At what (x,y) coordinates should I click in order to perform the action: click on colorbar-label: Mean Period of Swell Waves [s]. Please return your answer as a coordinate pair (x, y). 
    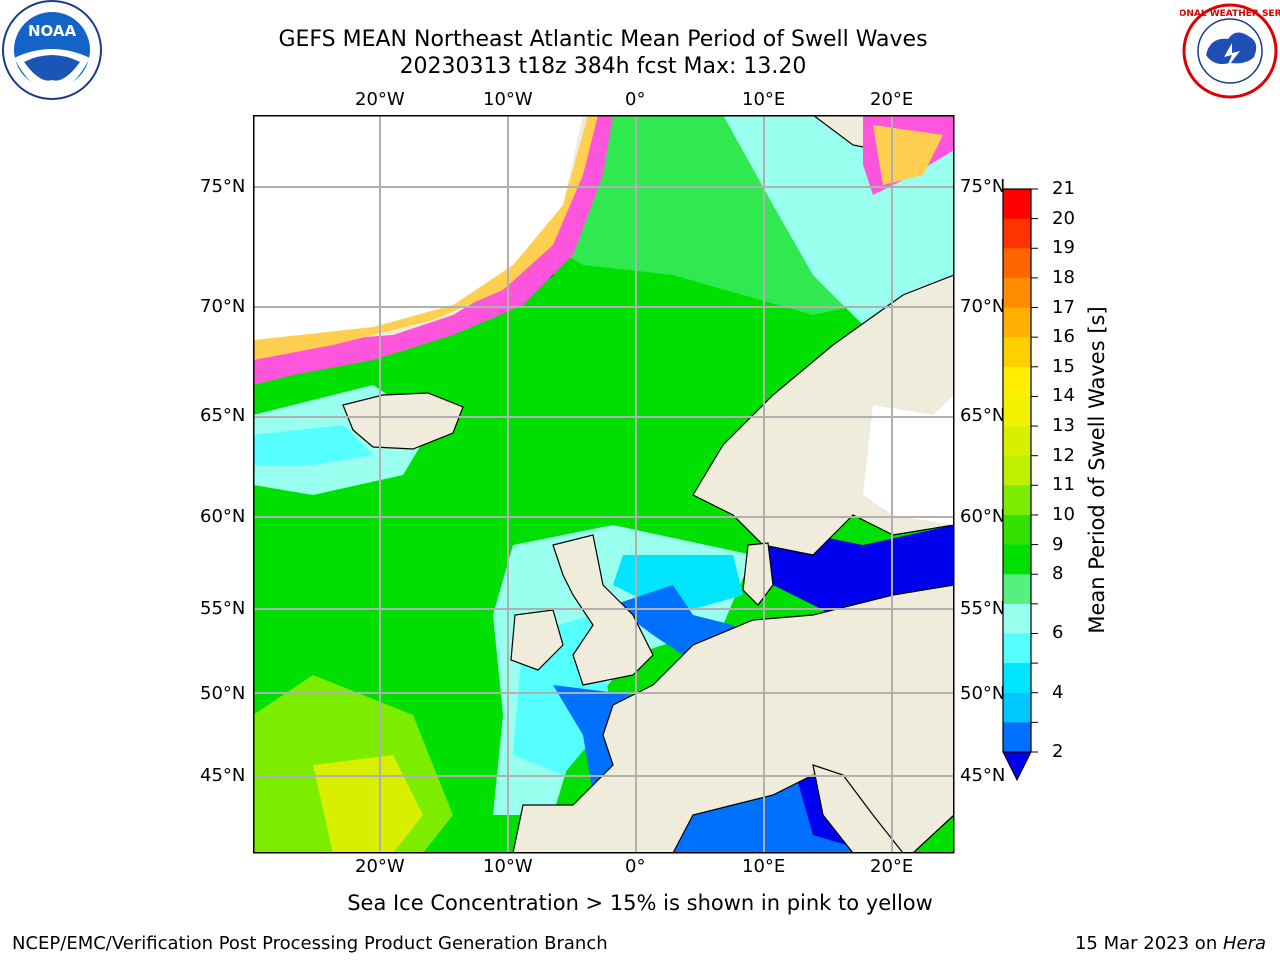
    Looking at the image, I should click on (1097, 470).